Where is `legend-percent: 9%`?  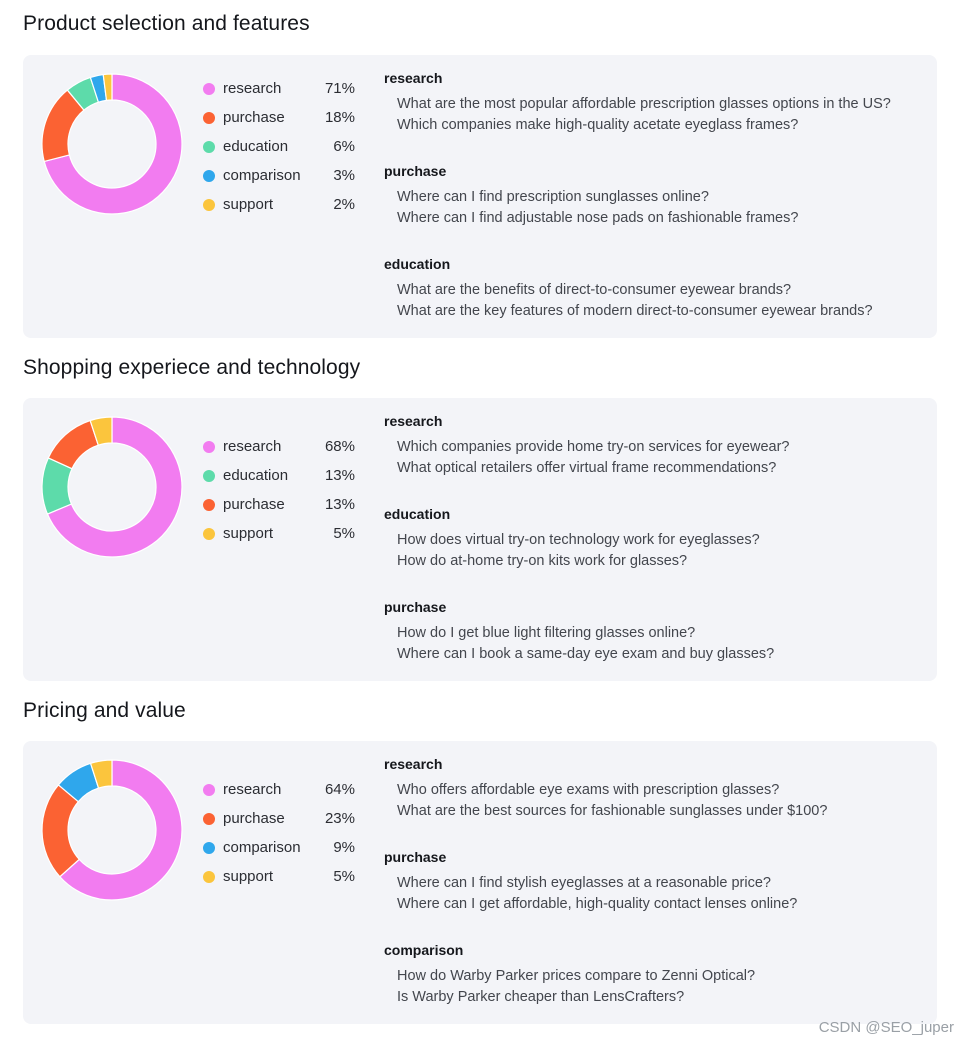
legend-percent: 9% is located at coordinates (344, 847).